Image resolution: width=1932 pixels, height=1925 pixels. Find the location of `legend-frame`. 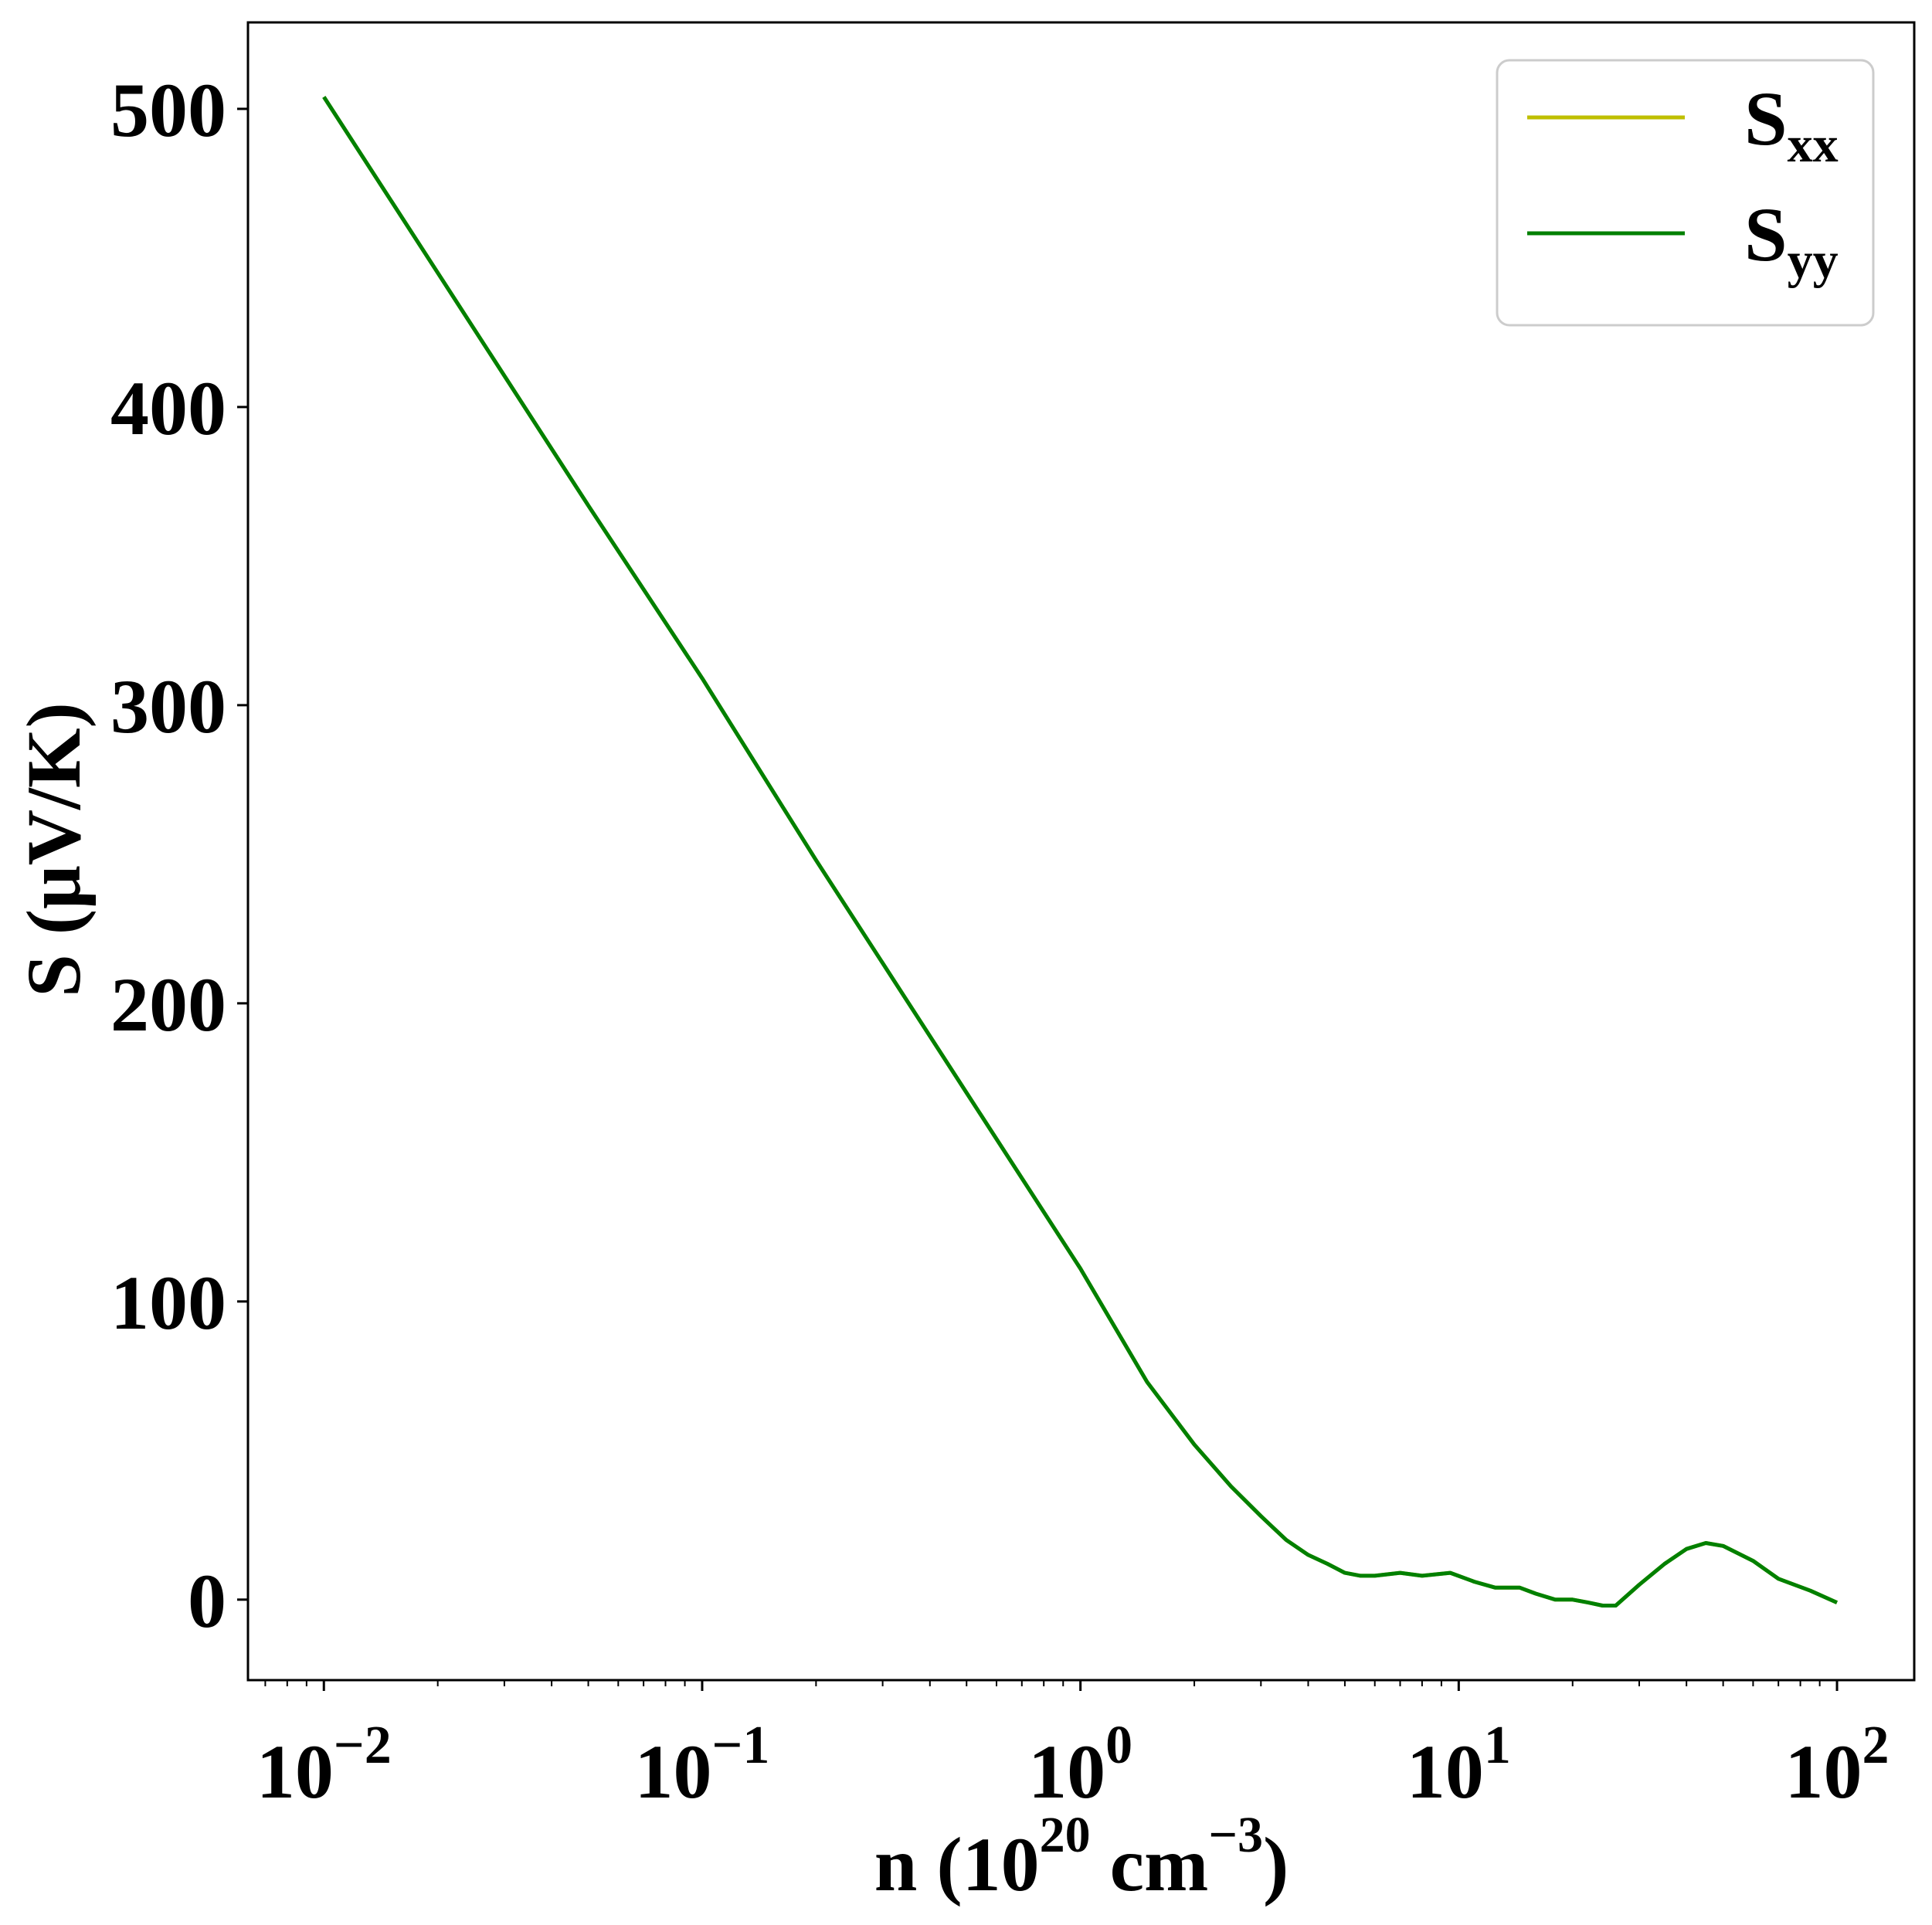

legend-frame is located at coordinates (1686, 193).